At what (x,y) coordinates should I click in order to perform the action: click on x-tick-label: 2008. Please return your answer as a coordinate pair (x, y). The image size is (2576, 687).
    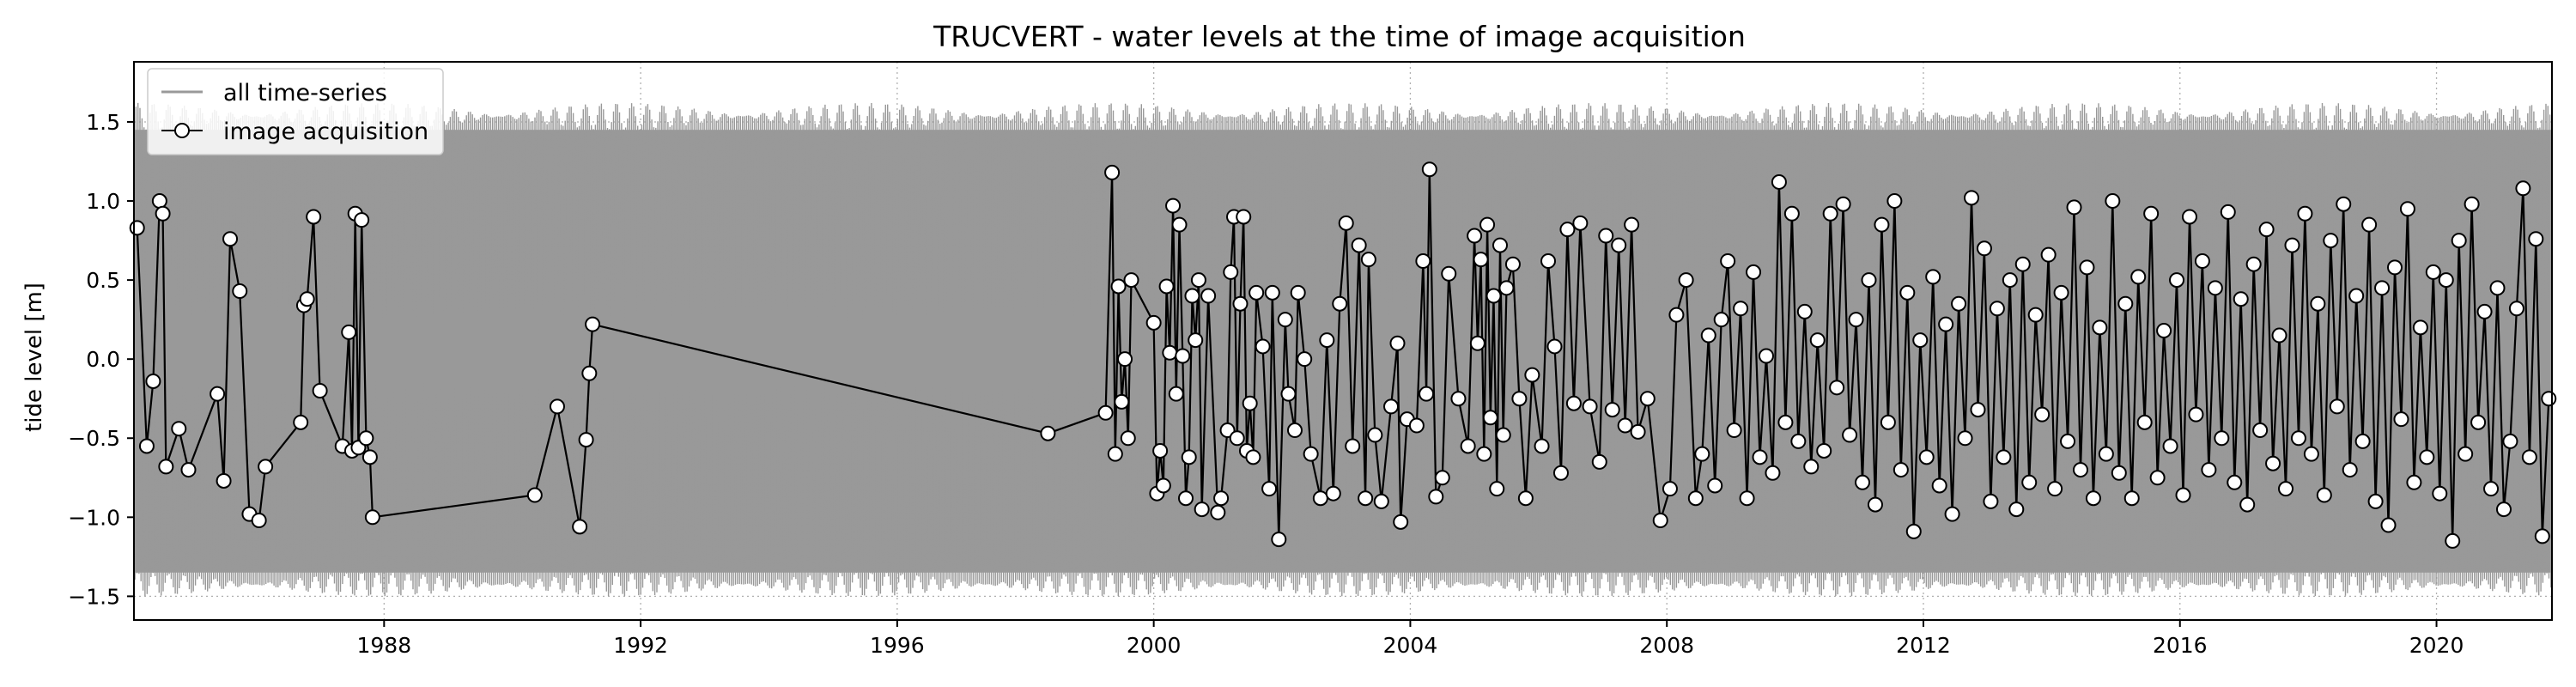
    Looking at the image, I should click on (1667, 645).